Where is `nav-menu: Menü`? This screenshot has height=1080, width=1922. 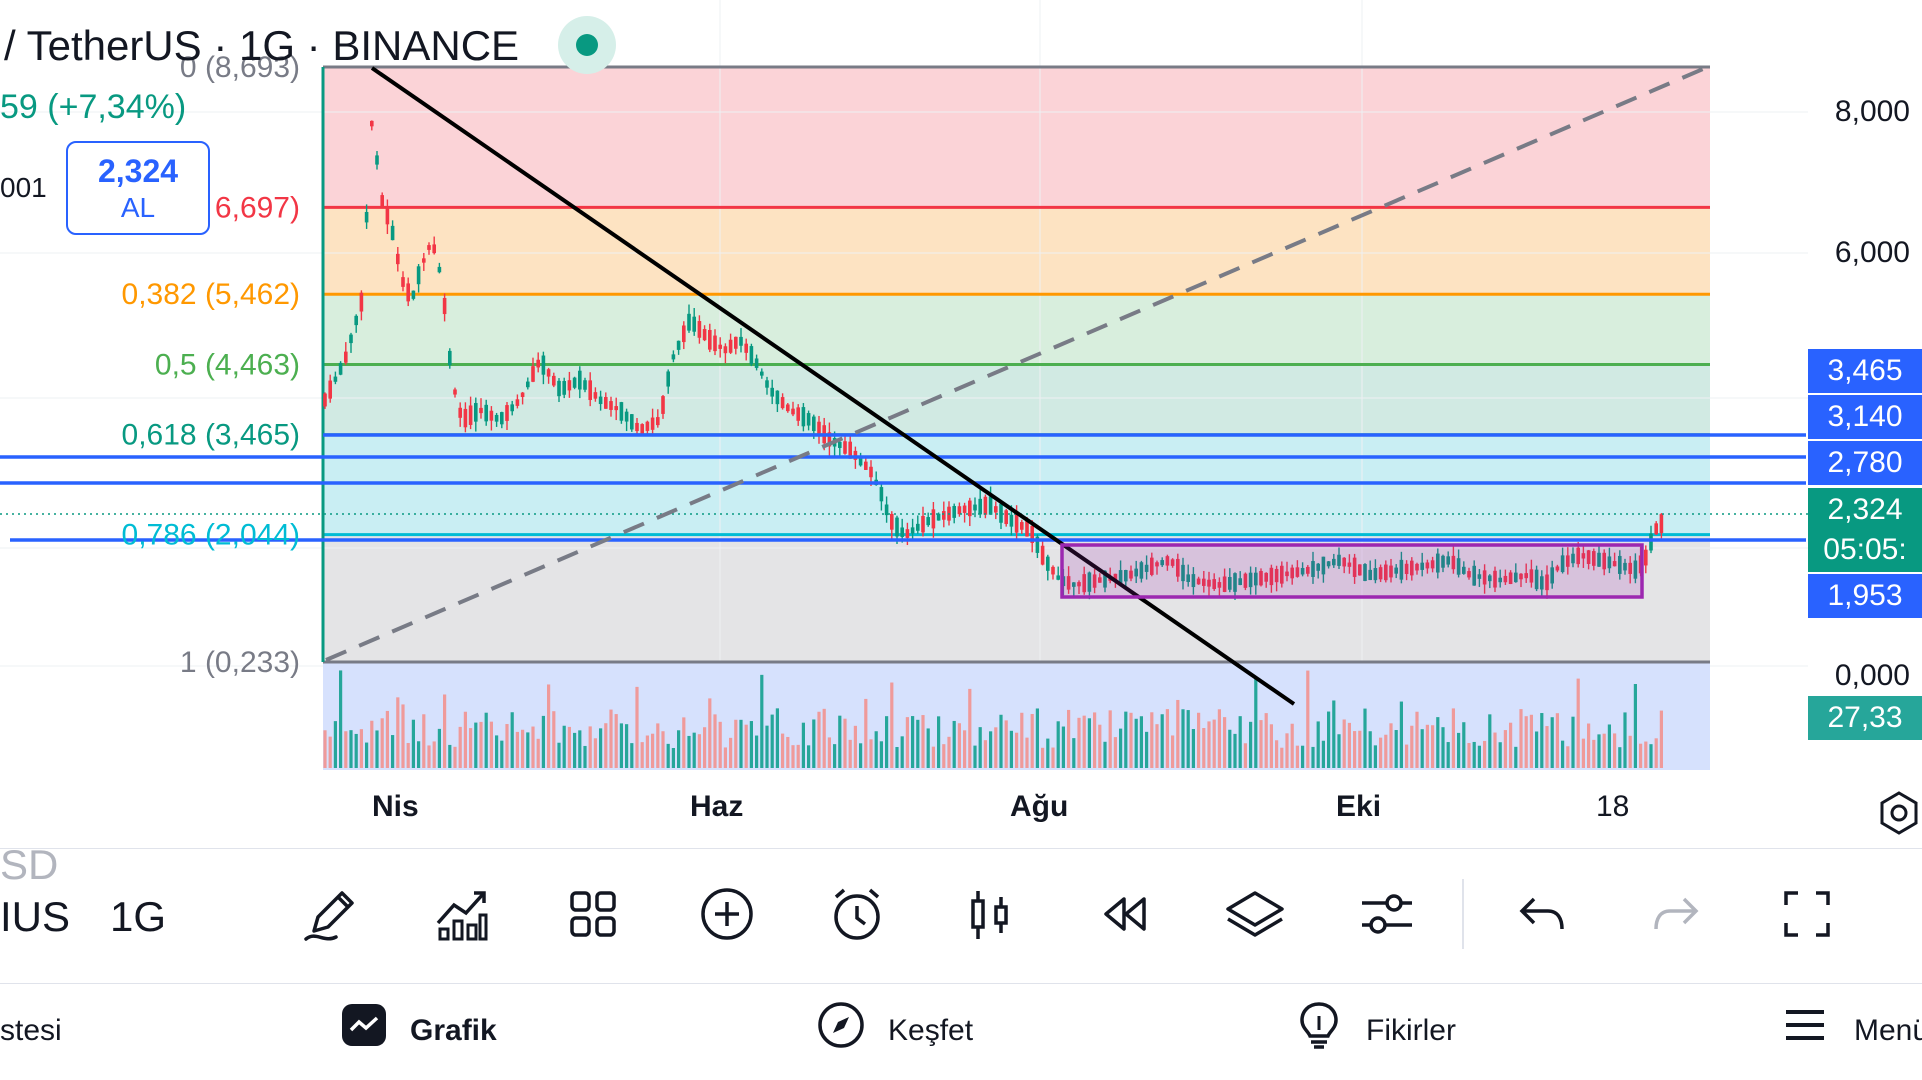 nav-menu: Menü is located at coordinates (1888, 1030).